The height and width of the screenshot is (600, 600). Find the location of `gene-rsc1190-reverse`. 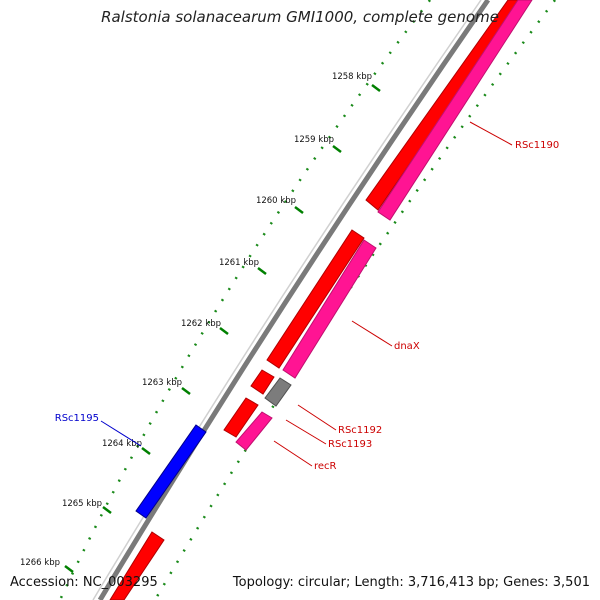

gene-rsc1190-reverse is located at coordinates (455, 110).